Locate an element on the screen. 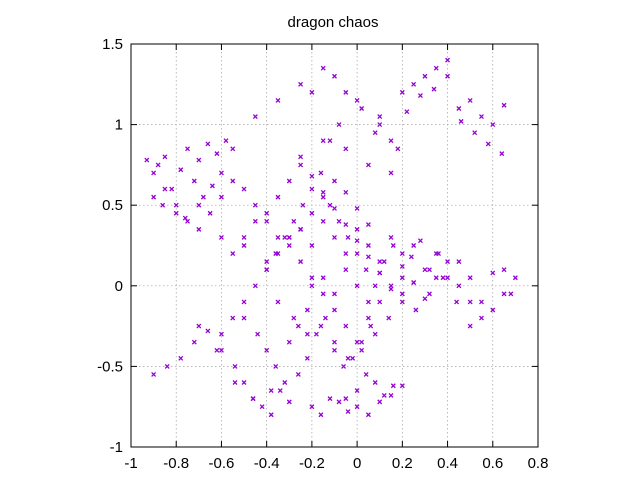 The width and height of the screenshot is (640, 480). y-axis-tick-labels: -1 -0.5 0 0.5 1 1.5 is located at coordinates (110, 246).